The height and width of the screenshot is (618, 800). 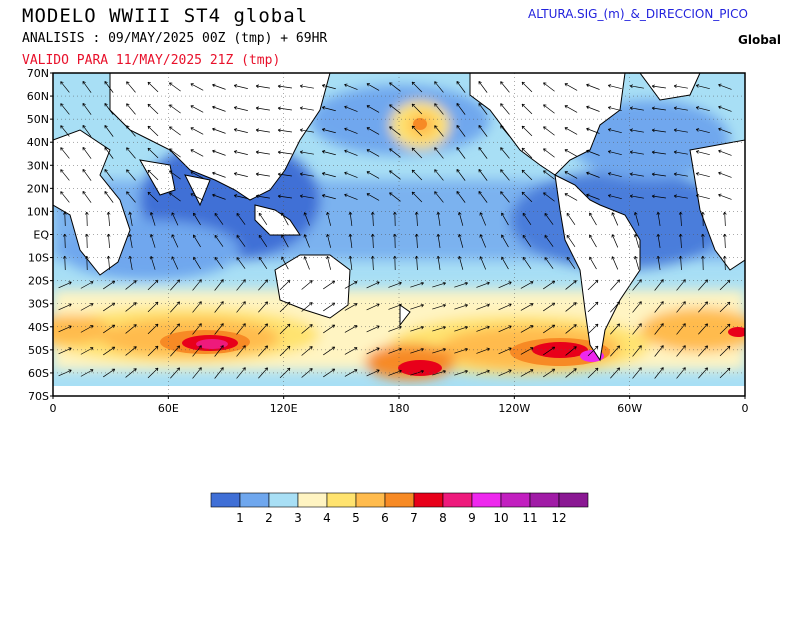 What do you see at coordinates (38, 281) in the screenshot?
I see `lat-tick-label: 20S` at bounding box center [38, 281].